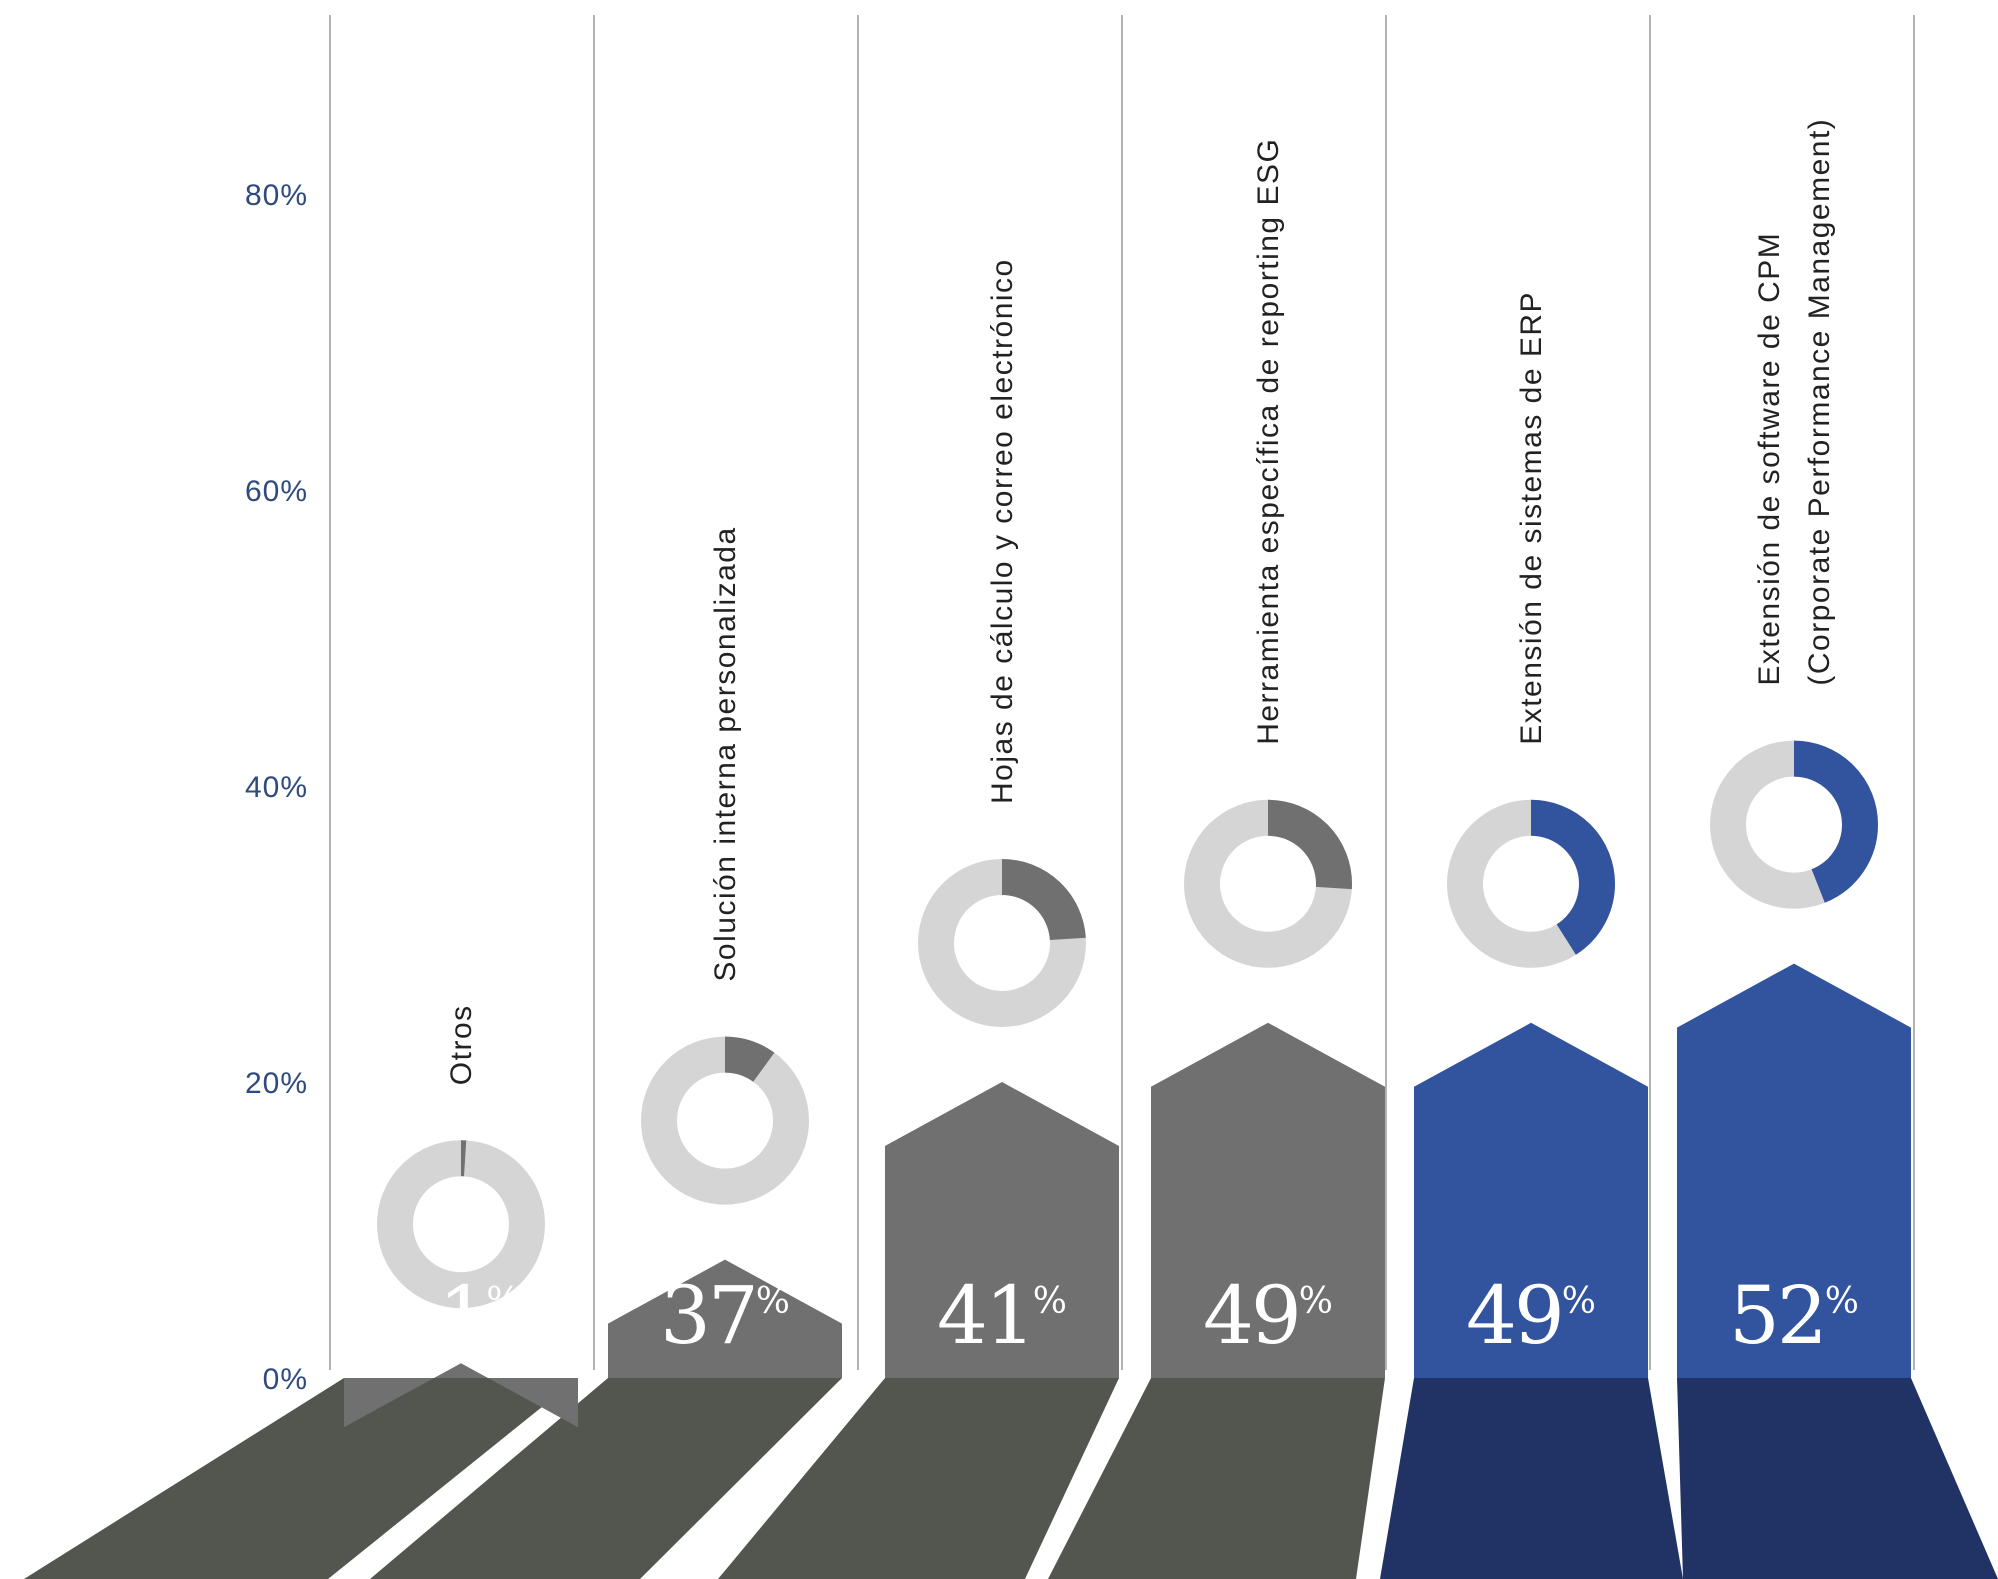 The width and height of the screenshot is (1998, 1579). What do you see at coordinates (1268, 441) in the screenshot?
I see `category-label: Herramienta específica de reporting ESG` at bounding box center [1268, 441].